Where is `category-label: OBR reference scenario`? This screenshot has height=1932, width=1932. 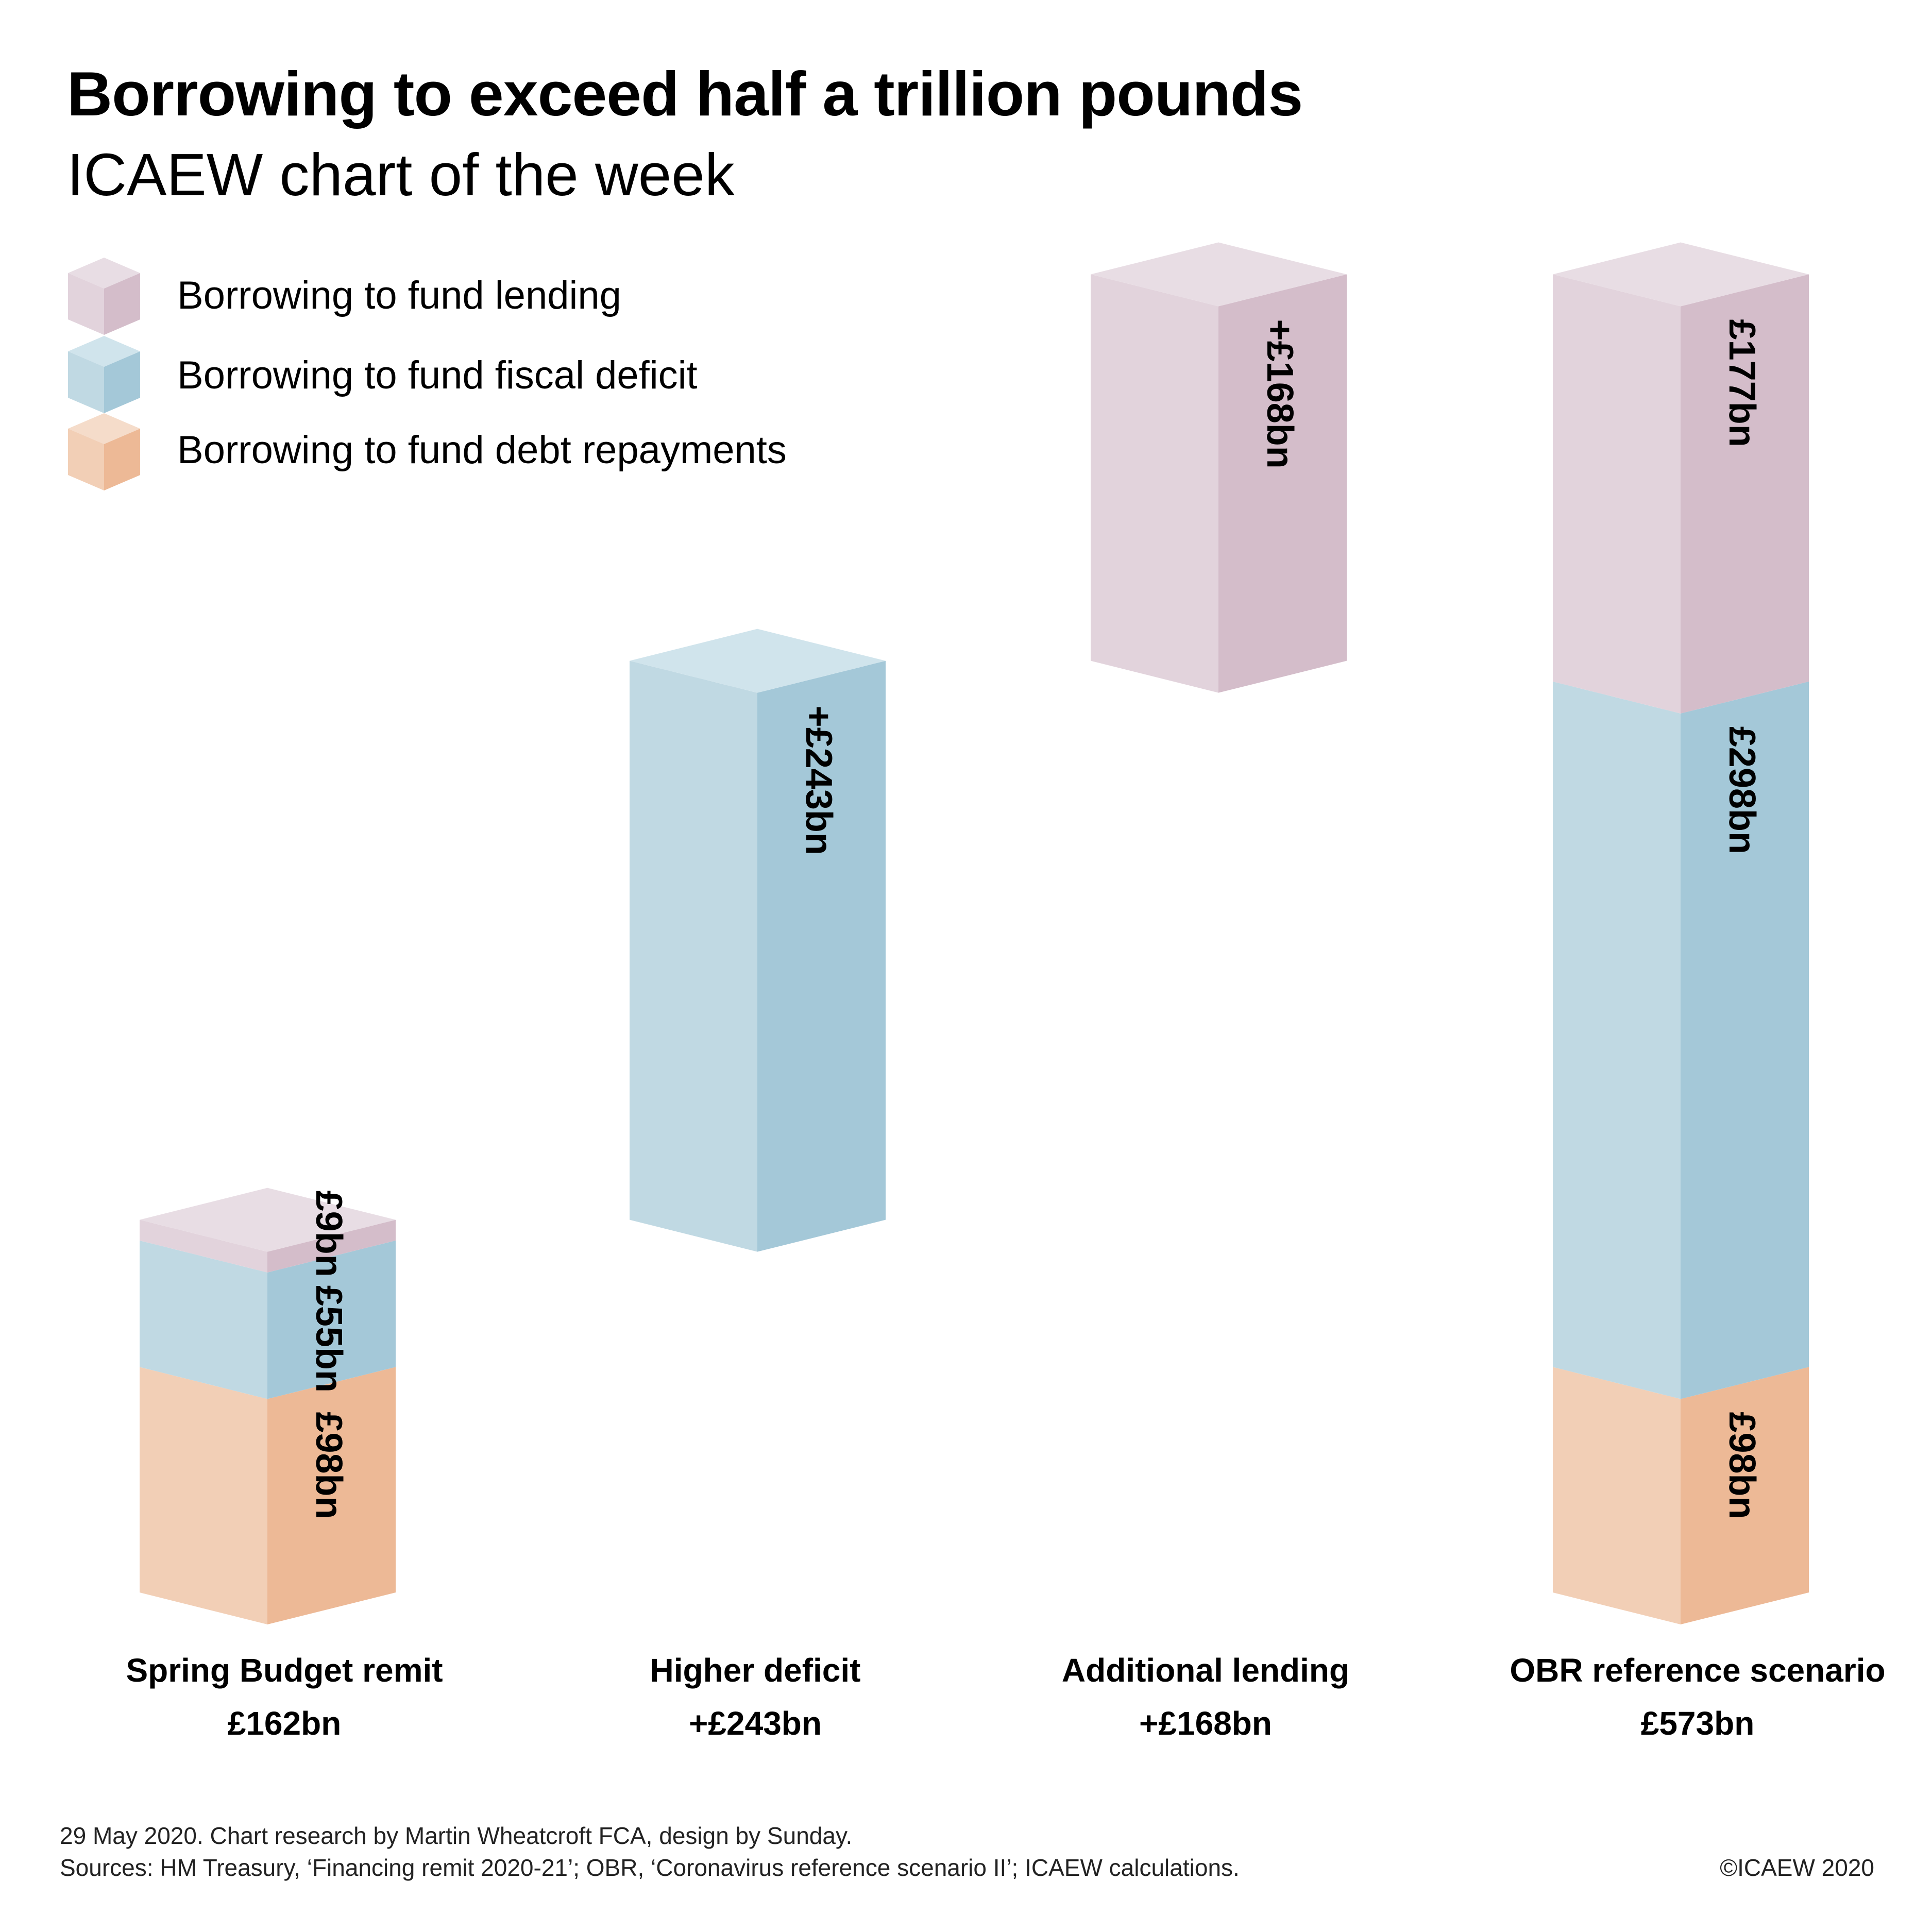
category-label: OBR reference scenario is located at coordinates (1698, 1670).